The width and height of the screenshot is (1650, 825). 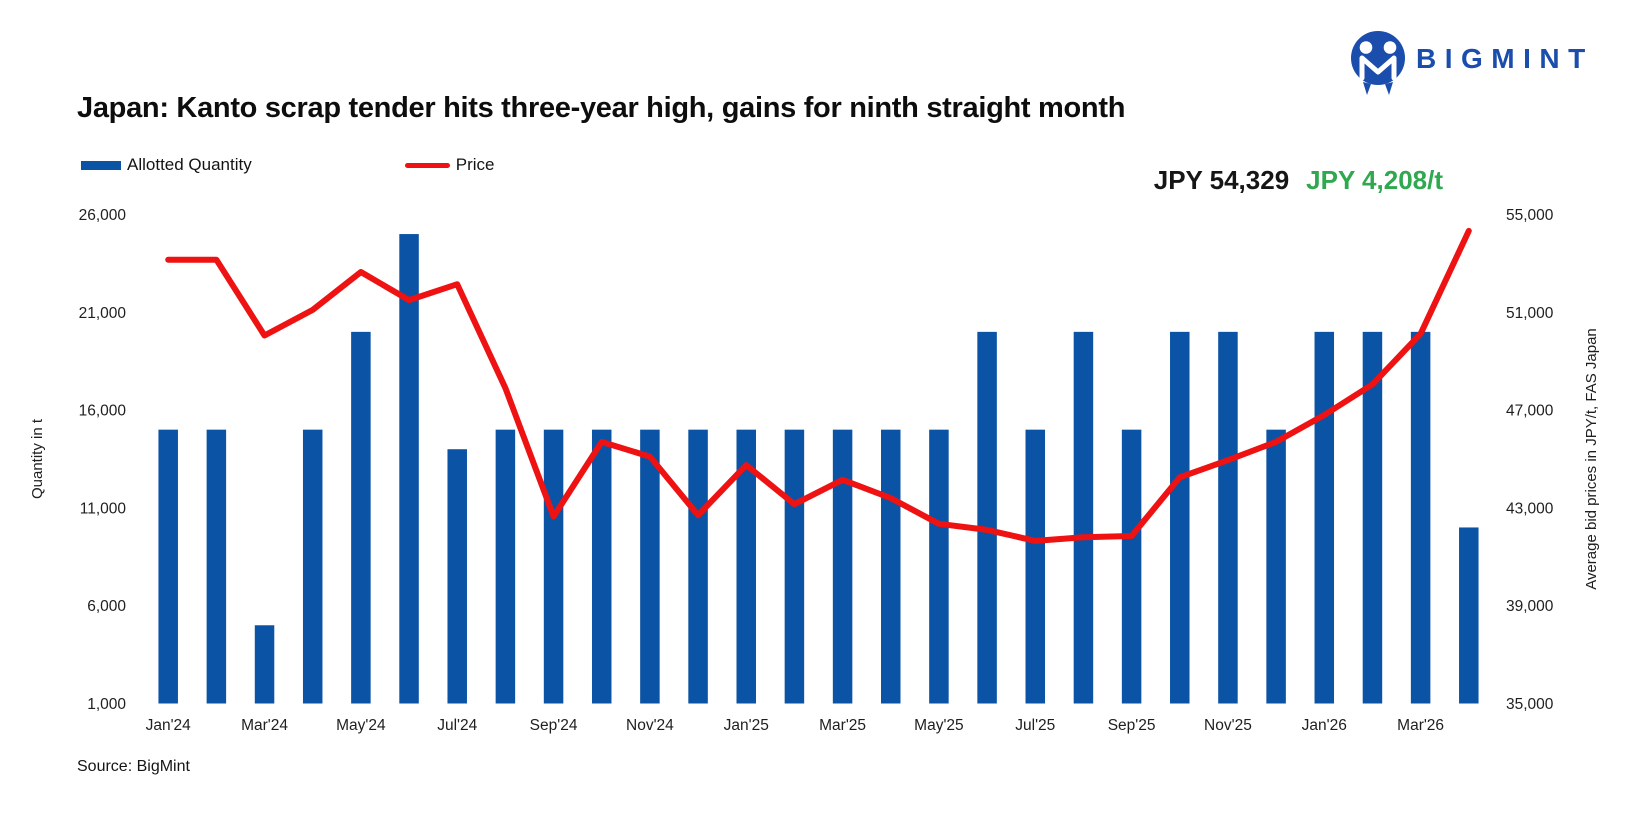 What do you see at coordinates (1530, 215) in the screenshot?
I see `right-axis-tick-label: 55,000` at bounding box center [1530, 215].